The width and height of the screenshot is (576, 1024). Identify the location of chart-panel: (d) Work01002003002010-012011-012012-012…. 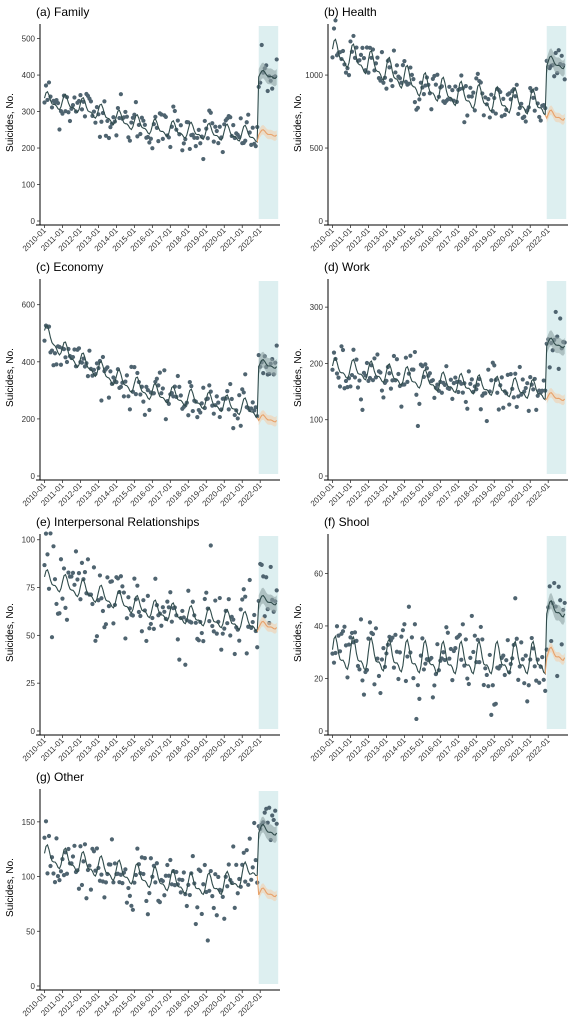
(430, 384).